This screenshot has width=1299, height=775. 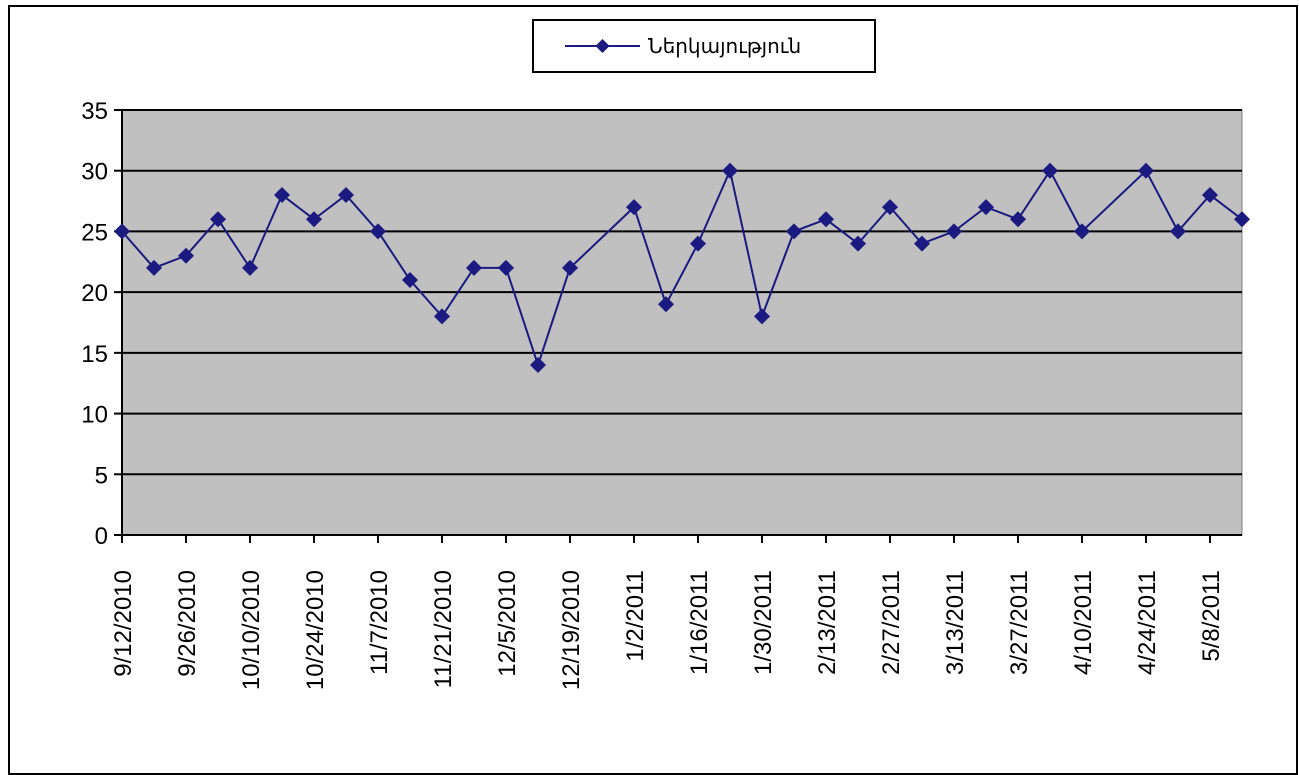 What do you see at coordinates (571, 630) in the screenshot?
I see `x-tick-label: 12/19/2010` at bounding box center [571, 630].